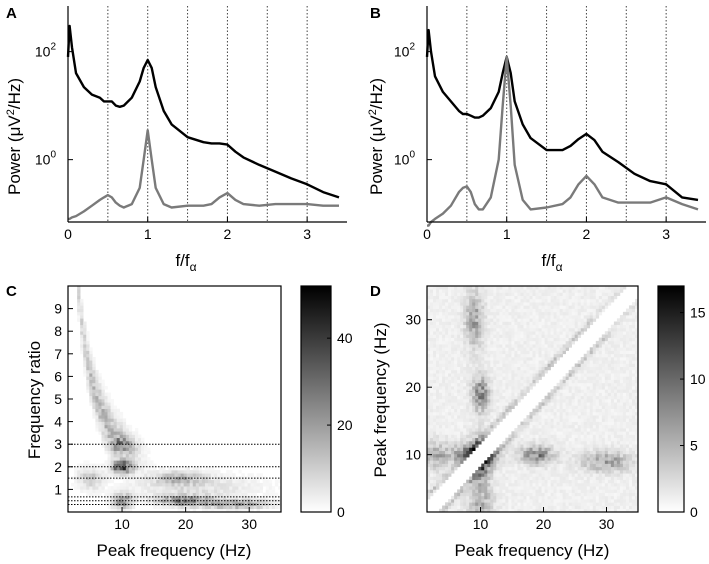 This screenshot has width=709, height=564. What do you see at coordinates (249, 524) in the screenshot?
I see `x-tick-label: 30` at bounding box center [249, 524].